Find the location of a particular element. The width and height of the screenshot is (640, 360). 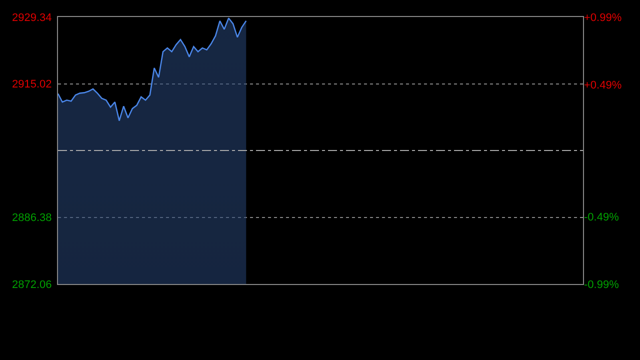

y-tick-label: 2886.38 is located at coordinates (32, 218).